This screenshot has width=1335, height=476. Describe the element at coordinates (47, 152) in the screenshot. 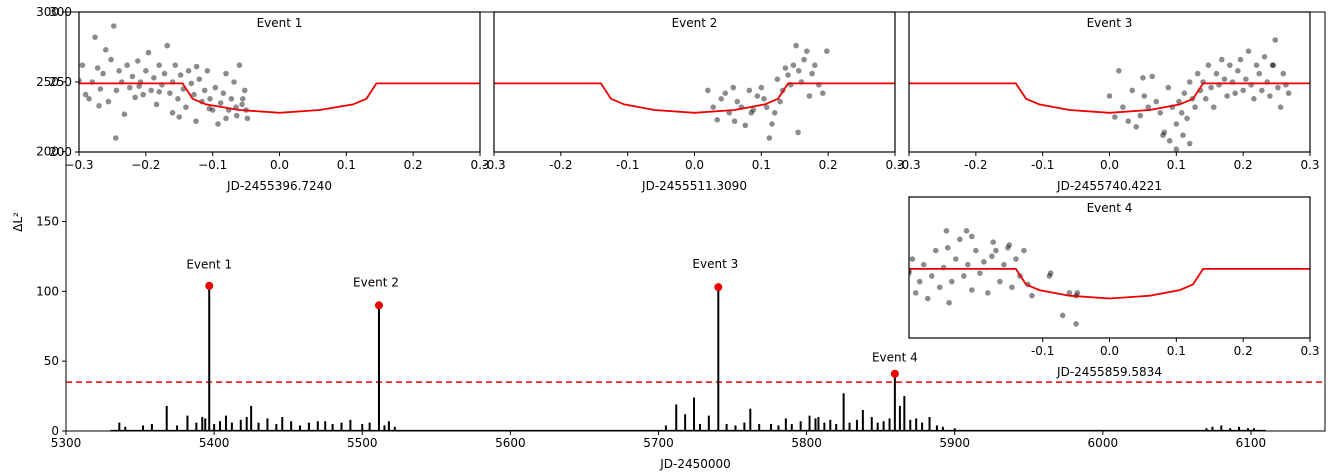

I see `y-tick-label: 200` at that location.